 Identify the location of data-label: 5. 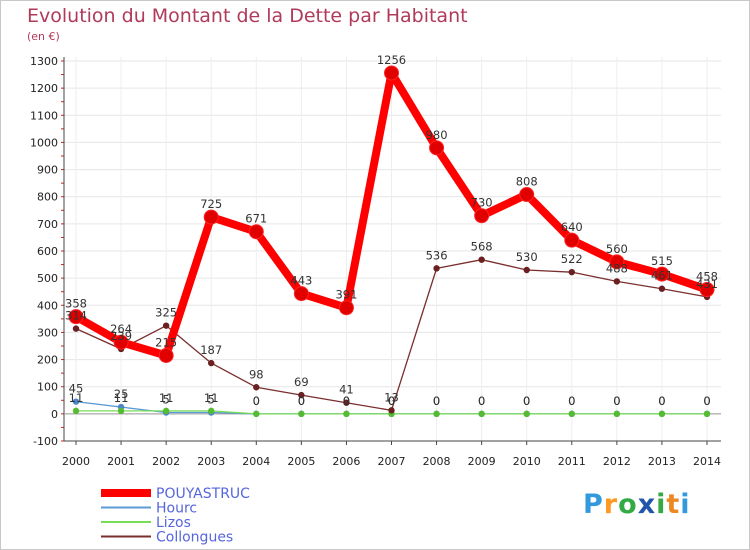
(165, 400).